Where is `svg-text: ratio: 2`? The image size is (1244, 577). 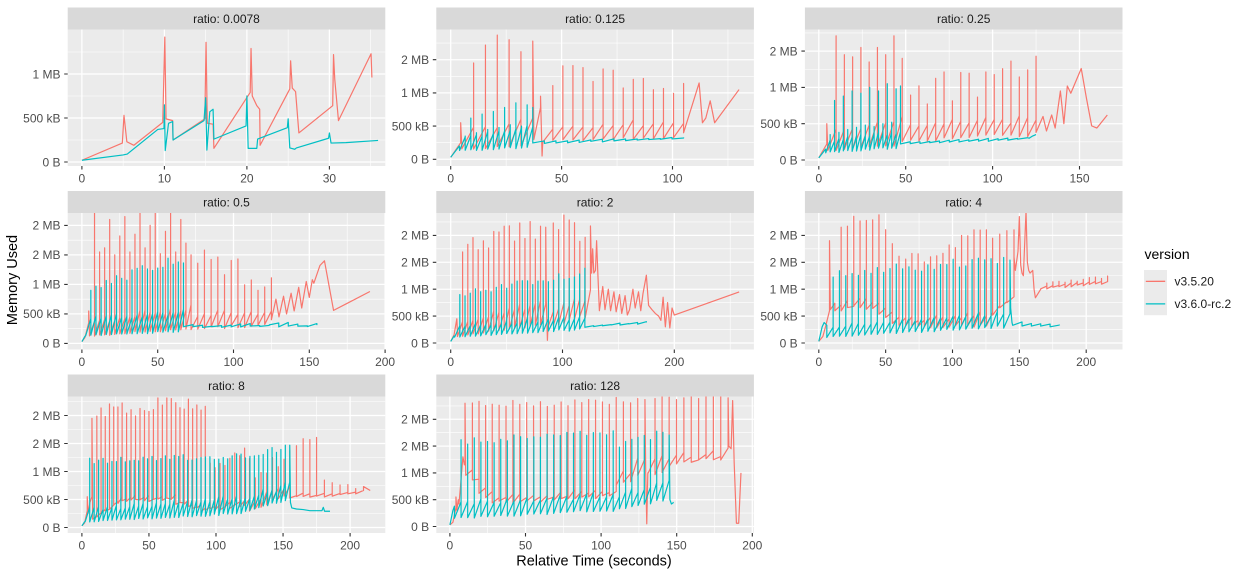
svg-text: ratio: 2 is located at coordinates (595, 203).